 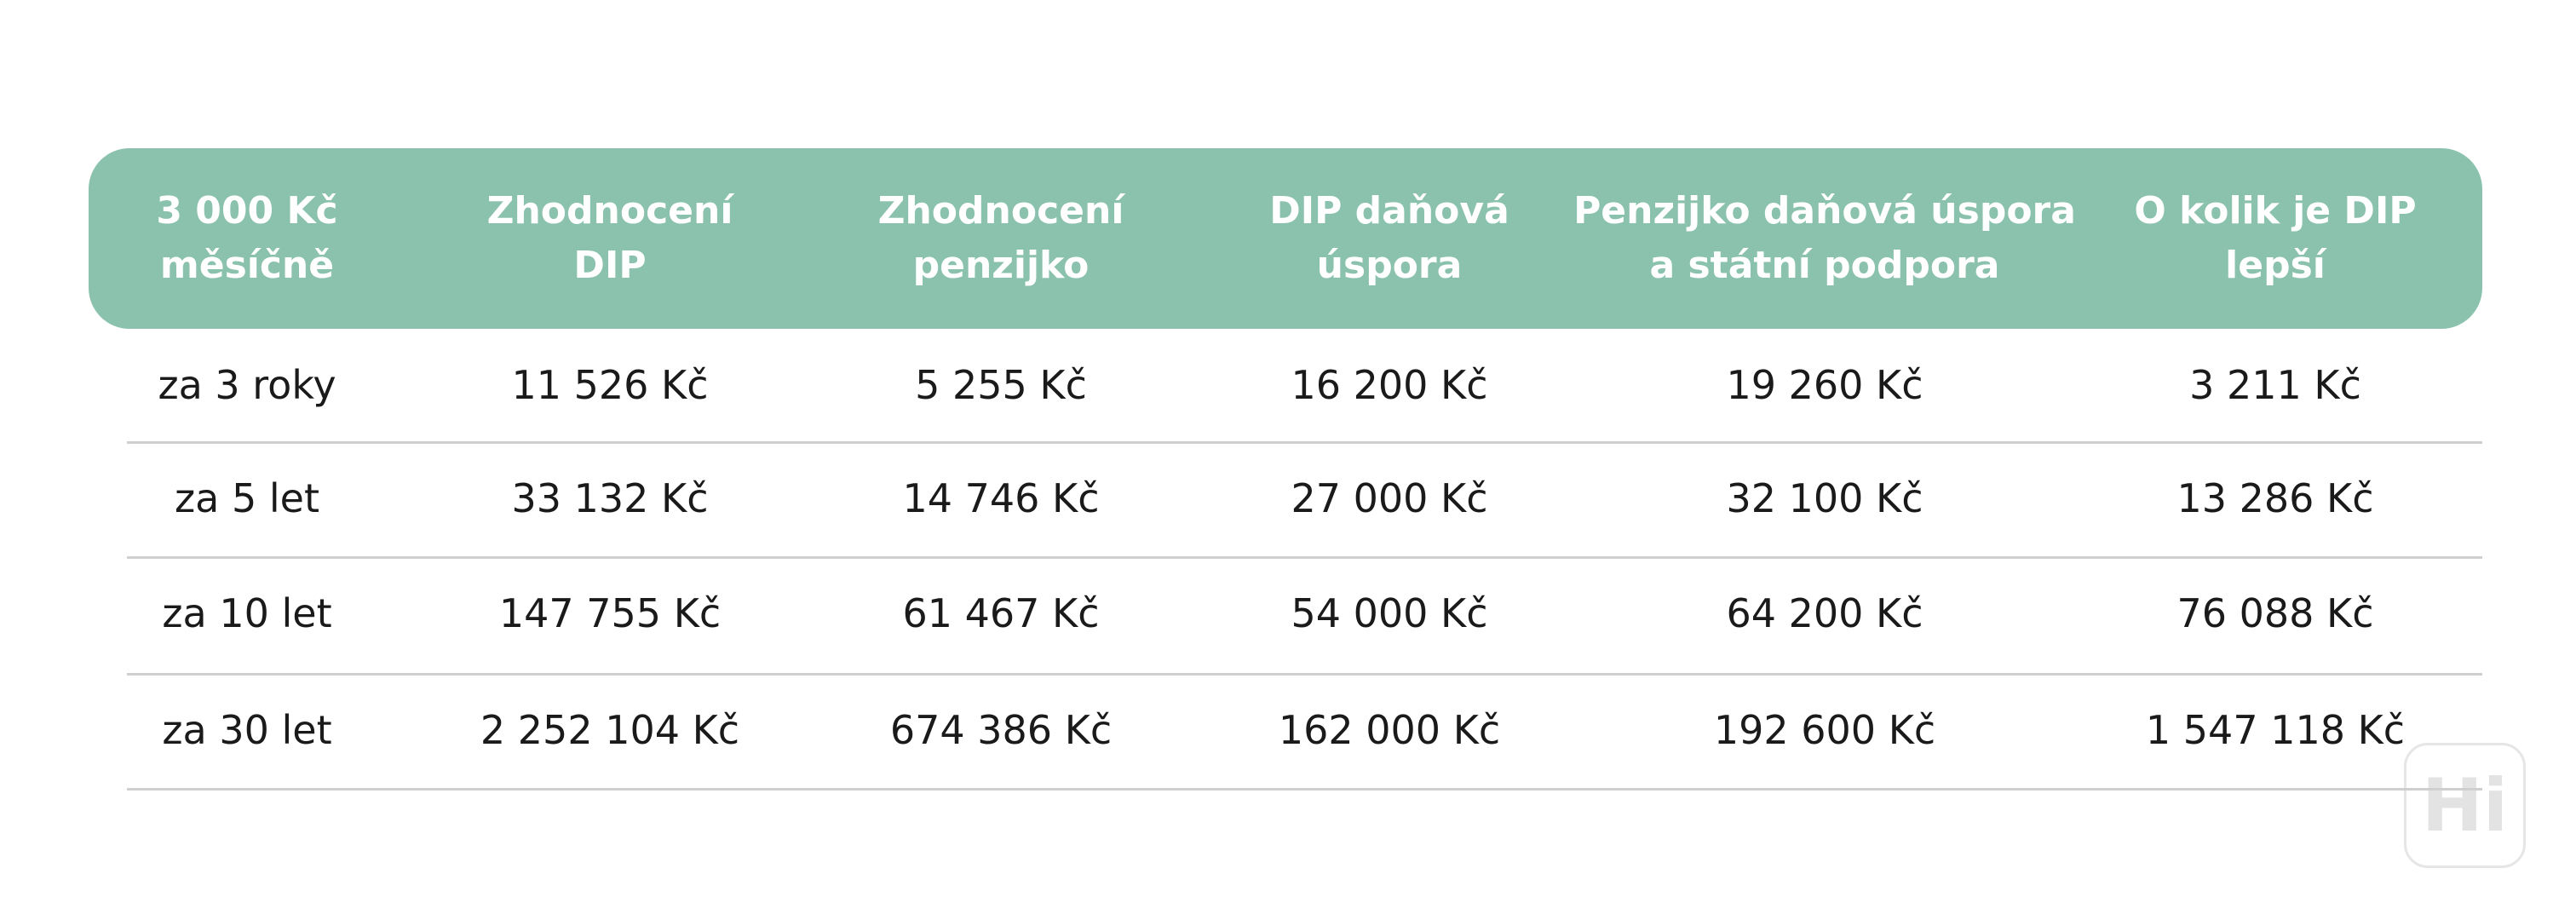 What do you see at coordinates (1390, 385) in the screenshot?
I see `cell-value: 16 200 Kč` at bounding box center [1390, 385].